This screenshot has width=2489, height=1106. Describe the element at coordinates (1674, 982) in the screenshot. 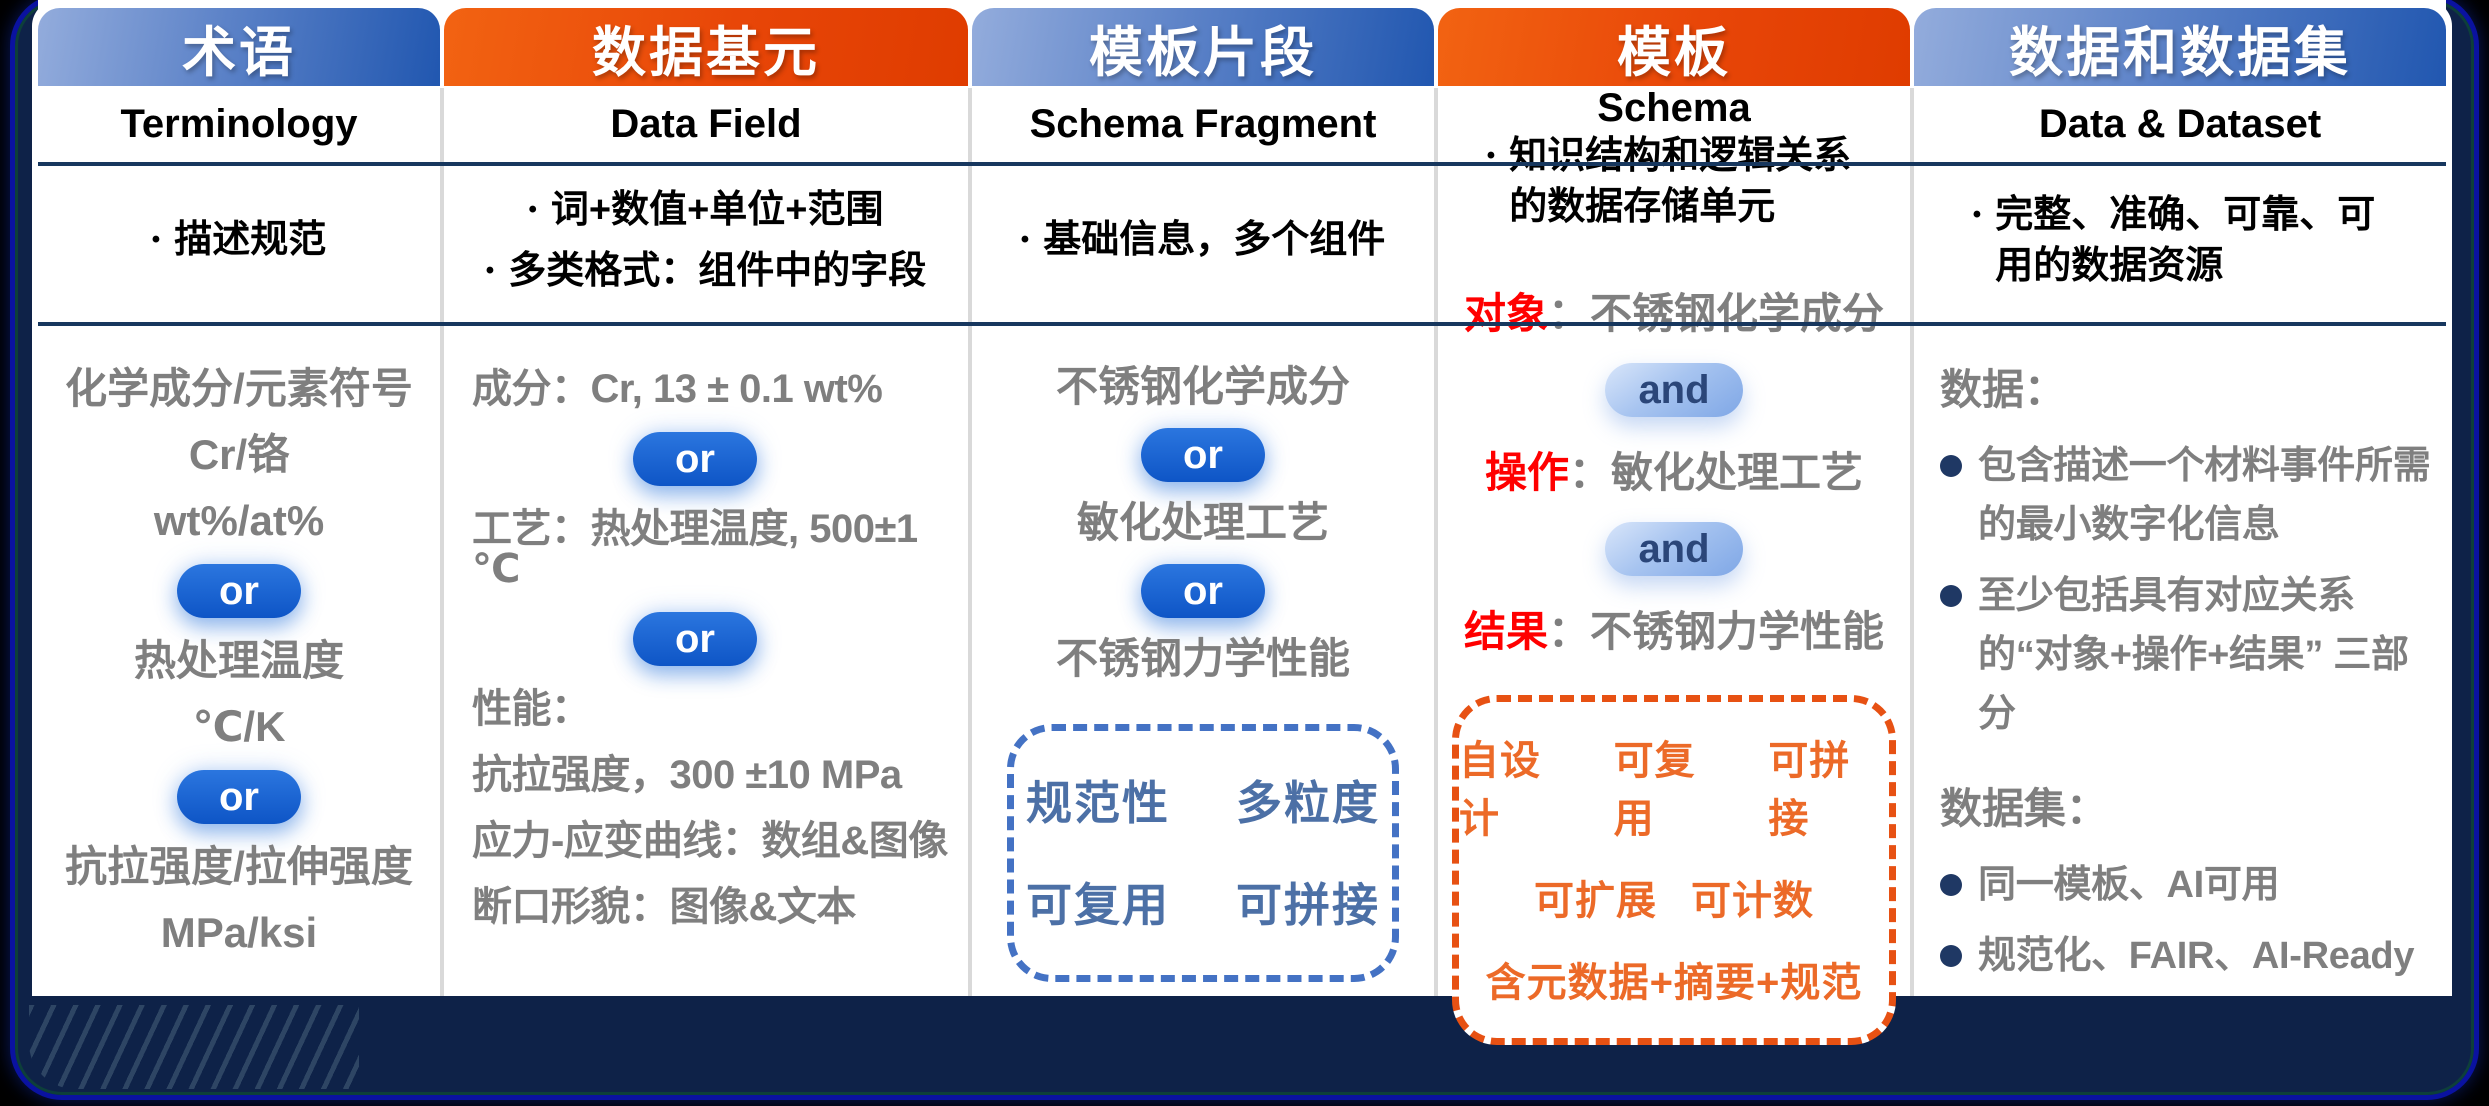

I see `traits-row: 含元数据+摘要+规范` at that location.